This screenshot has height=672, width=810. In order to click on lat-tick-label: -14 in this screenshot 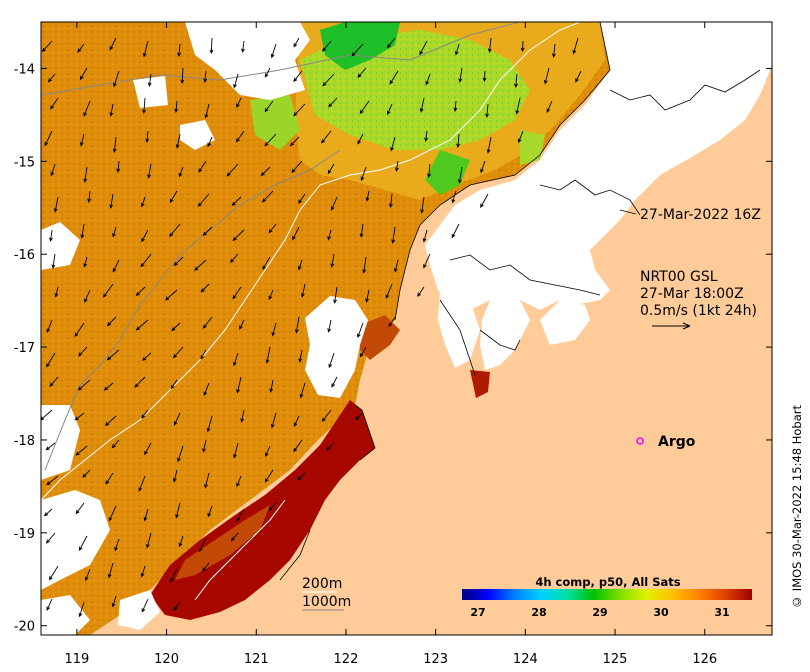, I will do `click(24, 69)`.